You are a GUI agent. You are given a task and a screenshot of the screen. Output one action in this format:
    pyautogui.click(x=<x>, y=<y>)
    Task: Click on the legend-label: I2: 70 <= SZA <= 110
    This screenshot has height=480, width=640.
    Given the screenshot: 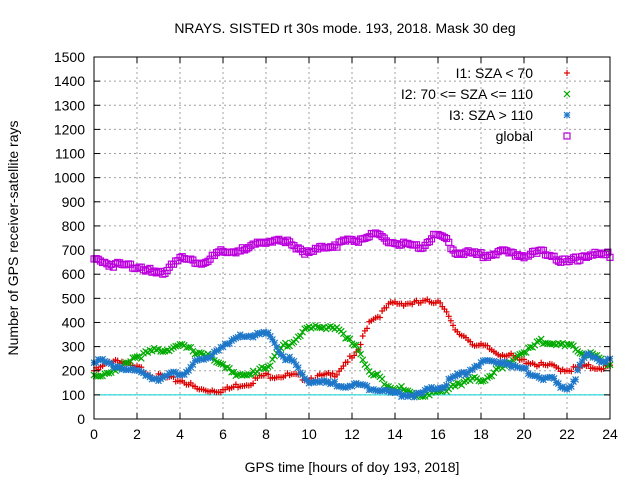 What is the action you would take?
    pyautogui.click(x=467, y=94)
    